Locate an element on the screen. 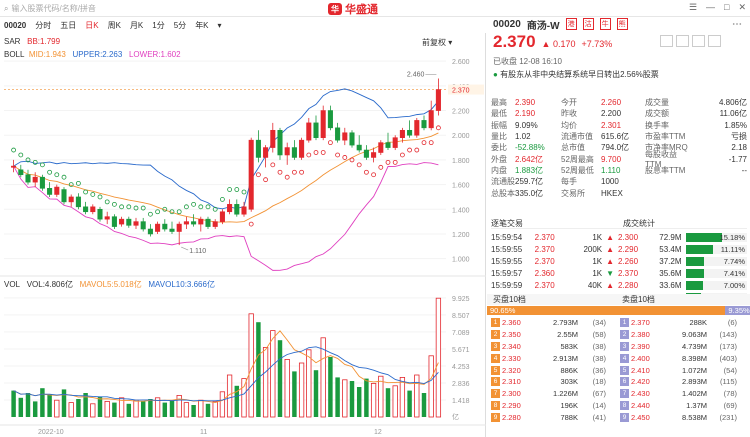 This screenshot has height=437, width=750. quote-value: -- is located at coordinates (744, 170).